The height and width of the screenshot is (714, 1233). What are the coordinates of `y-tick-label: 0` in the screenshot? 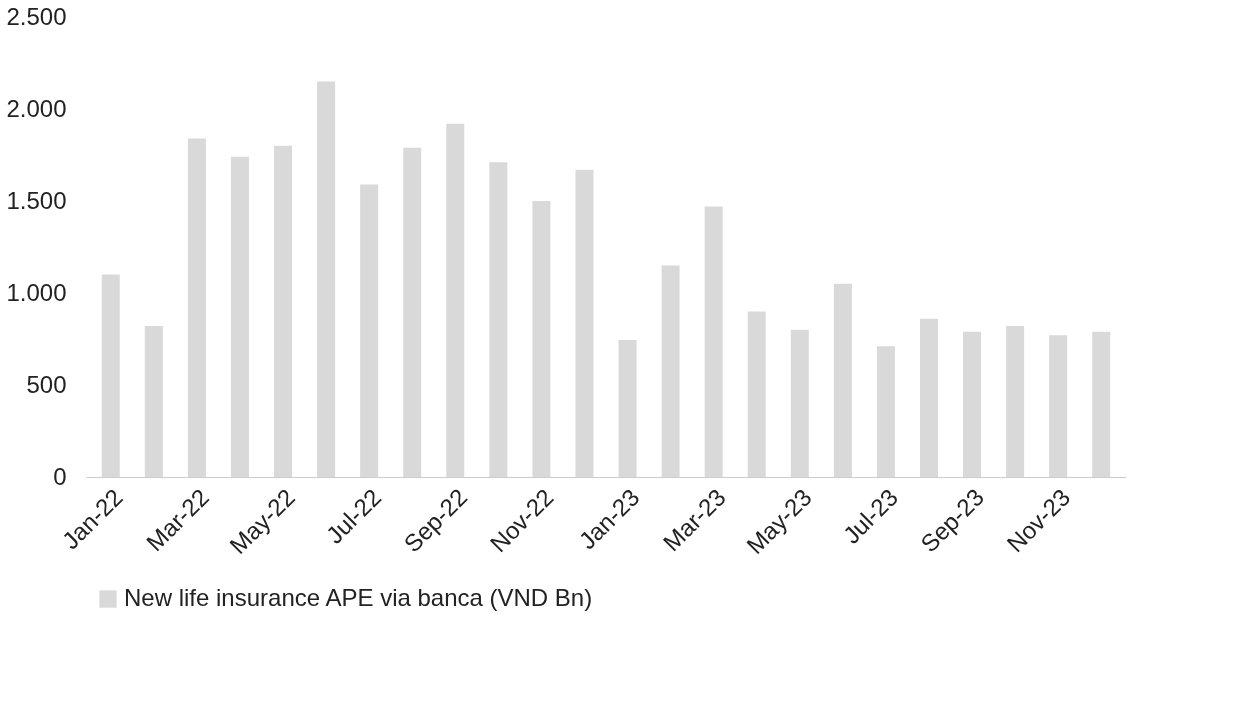 It's located at (60, 476).